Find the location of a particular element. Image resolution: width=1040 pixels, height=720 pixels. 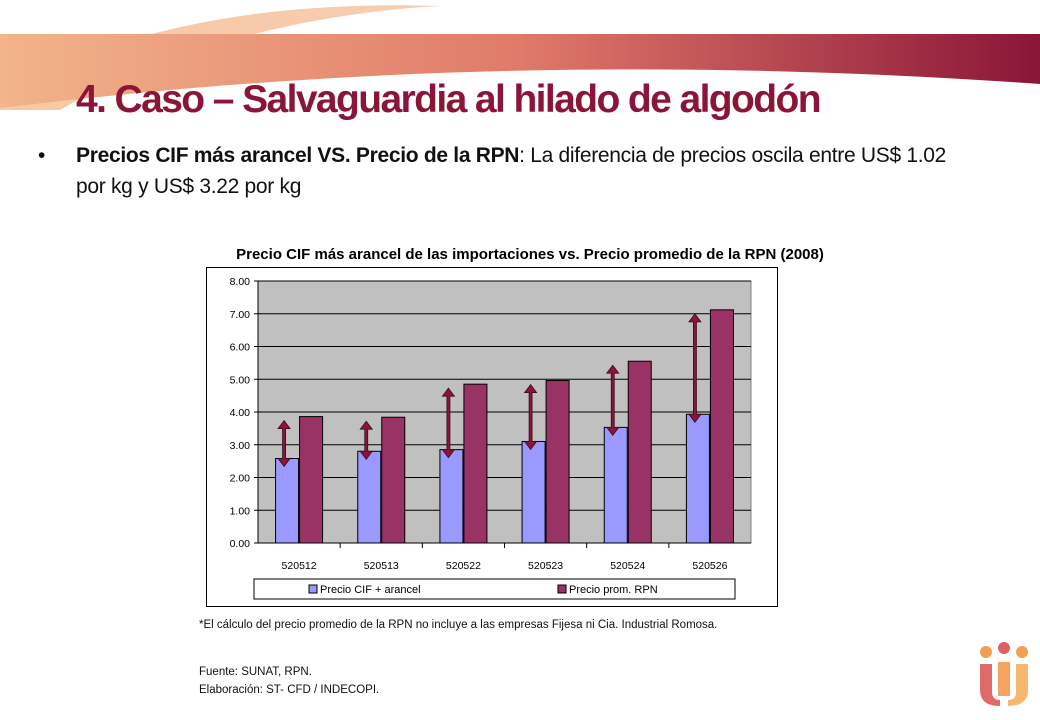

x-tick-label: 520526 is located at coordinates (709, 566).